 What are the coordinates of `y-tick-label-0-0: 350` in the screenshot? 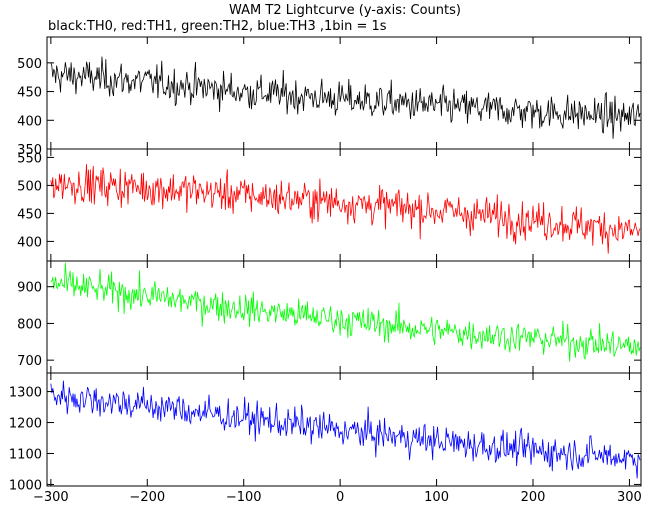 It's located at (29, 150).